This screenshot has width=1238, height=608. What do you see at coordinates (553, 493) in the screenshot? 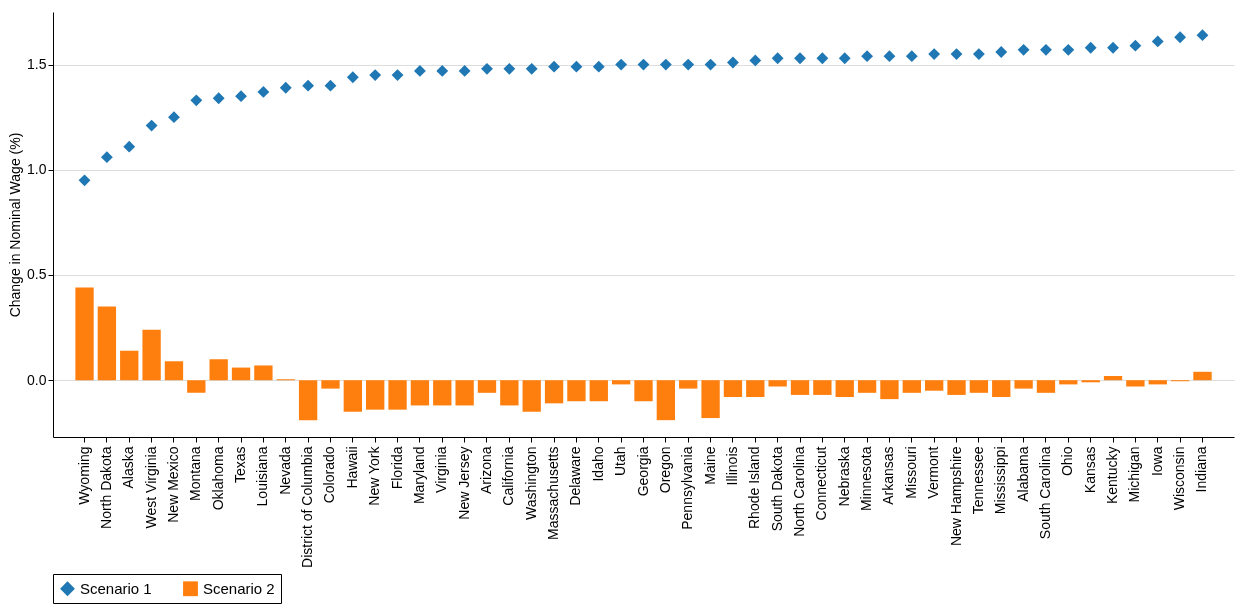
I see `x-tick-label: Massachusetts` at bounding box center [553, 493].